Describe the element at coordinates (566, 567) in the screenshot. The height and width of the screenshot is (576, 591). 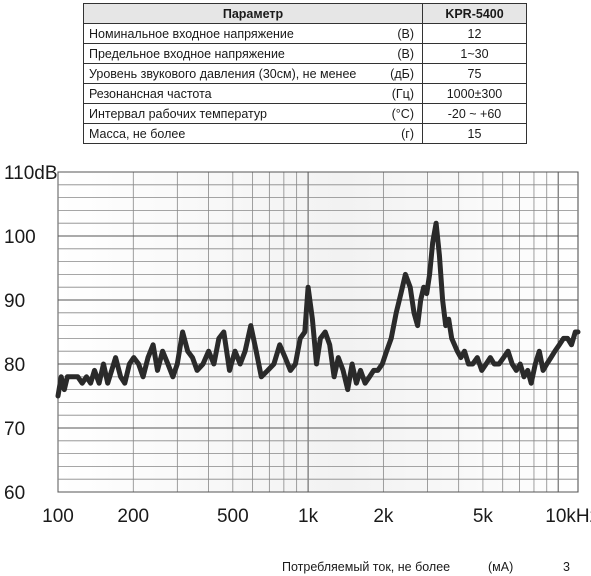
I see `current-value: 3` at that location.